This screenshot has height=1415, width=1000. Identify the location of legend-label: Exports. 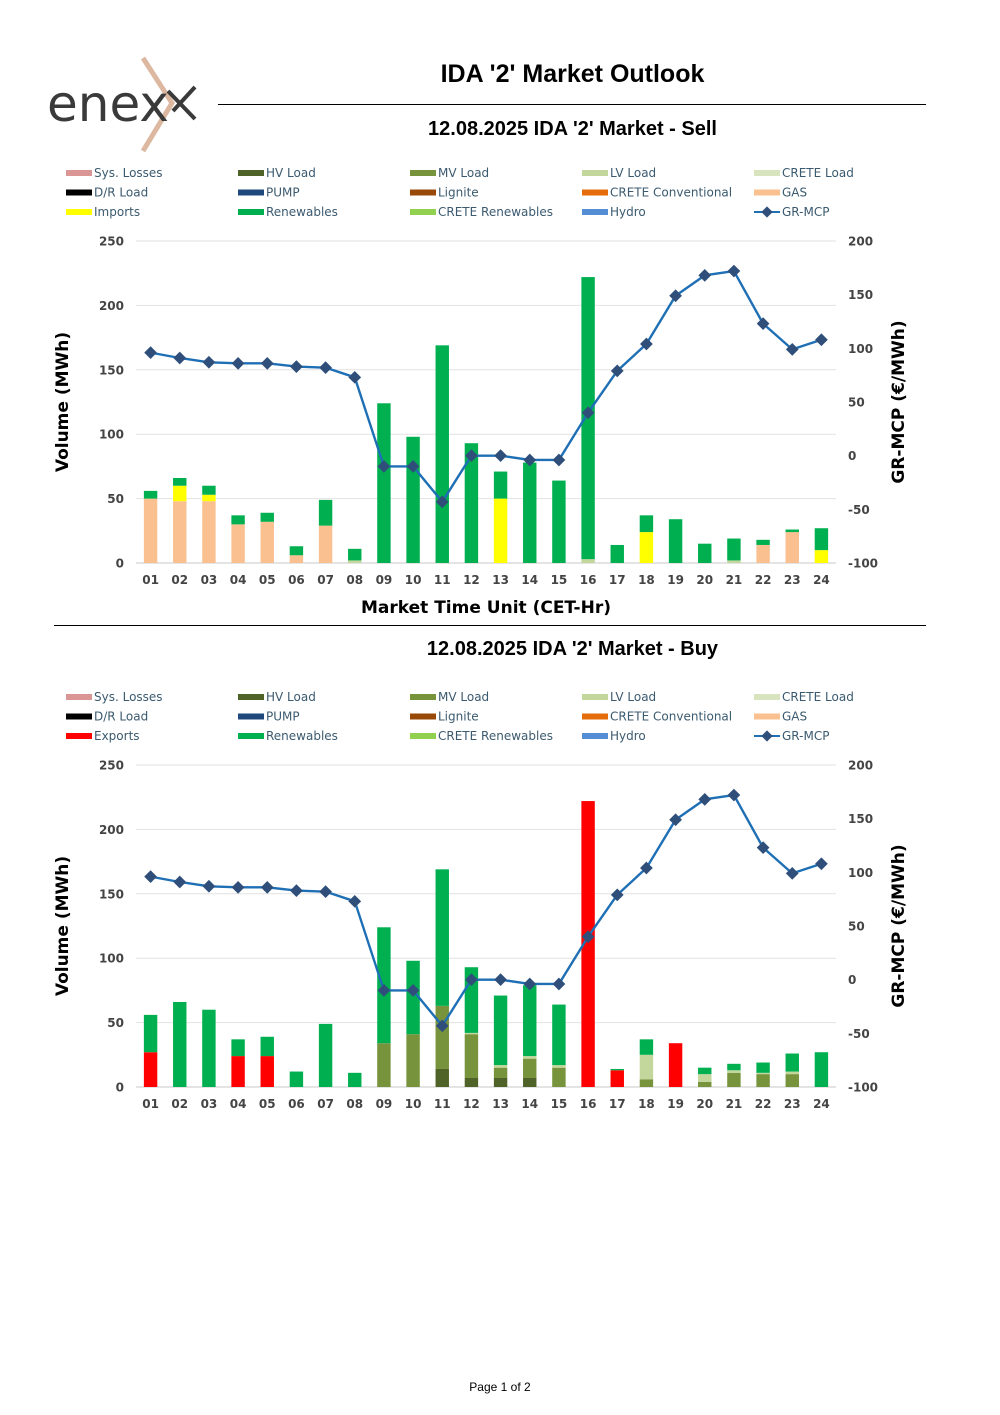
(117, 736).